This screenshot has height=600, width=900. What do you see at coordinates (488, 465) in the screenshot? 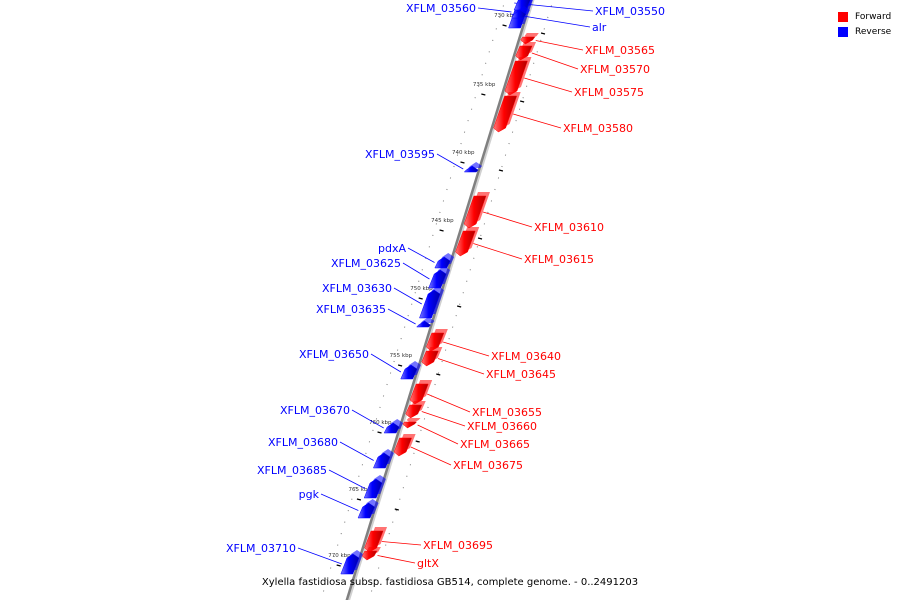
I see `gene-label: XFLM_03675` at bounding box center [488, 465].